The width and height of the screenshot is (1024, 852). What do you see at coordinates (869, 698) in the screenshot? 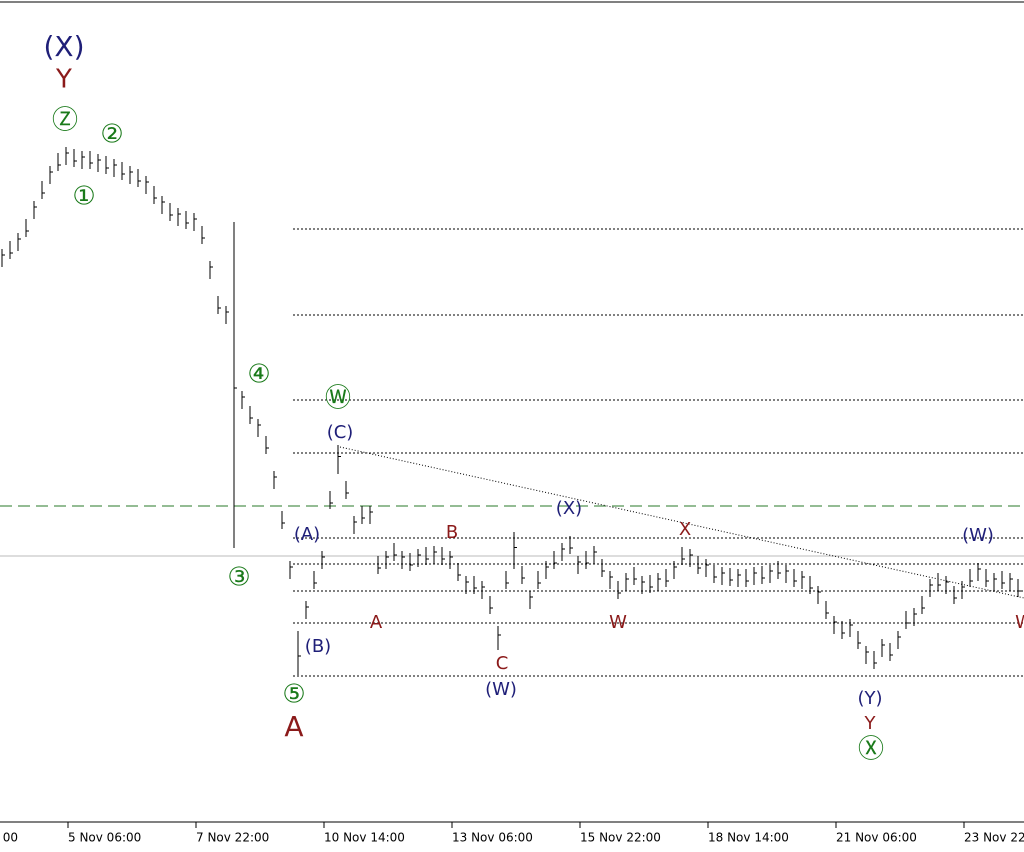
I see `wave-label: (Y)` at bounding box center [869, 698].